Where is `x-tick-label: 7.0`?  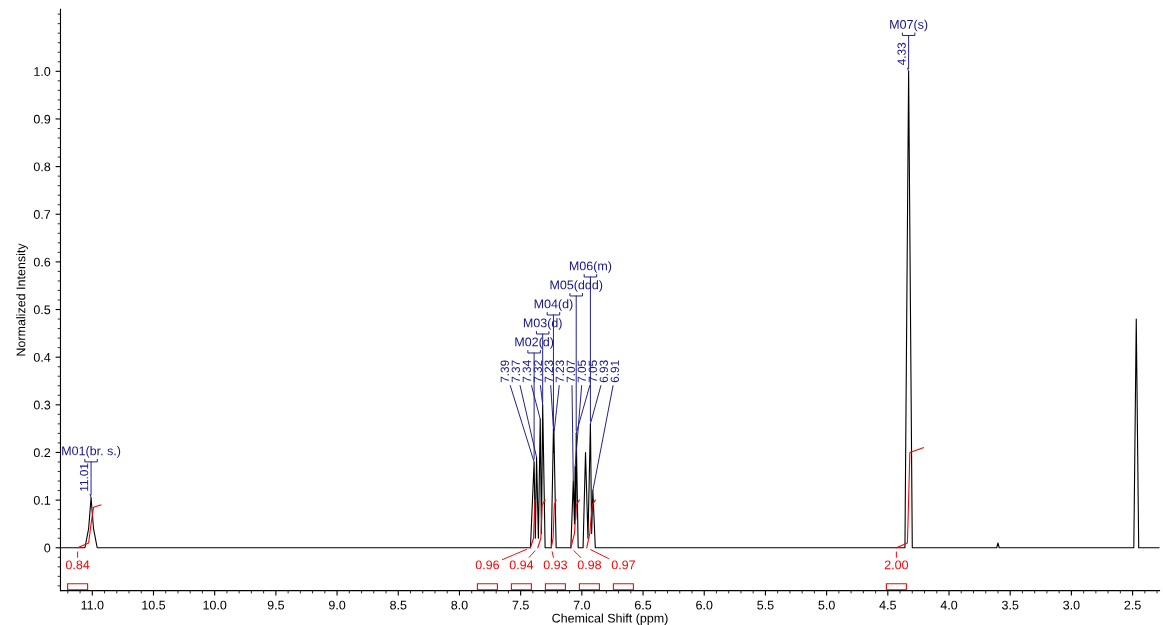
x-tick-label: 7.0 is located at coordinates (582, 605).